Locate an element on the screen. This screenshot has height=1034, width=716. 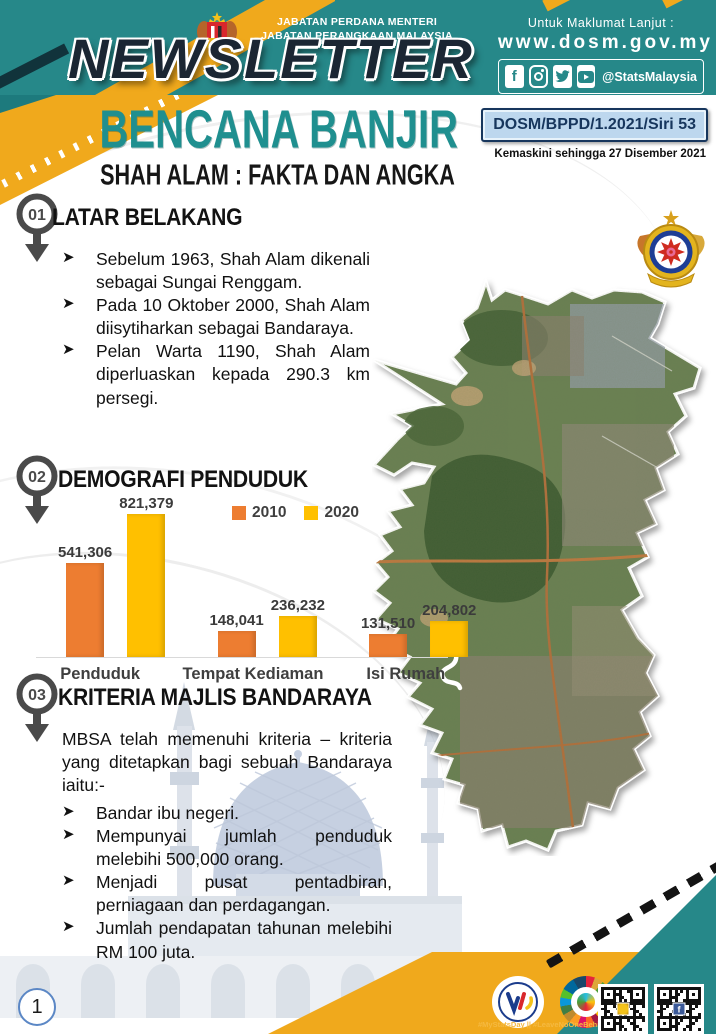
mystatsday-logo is located at coordinates (518, 1002).